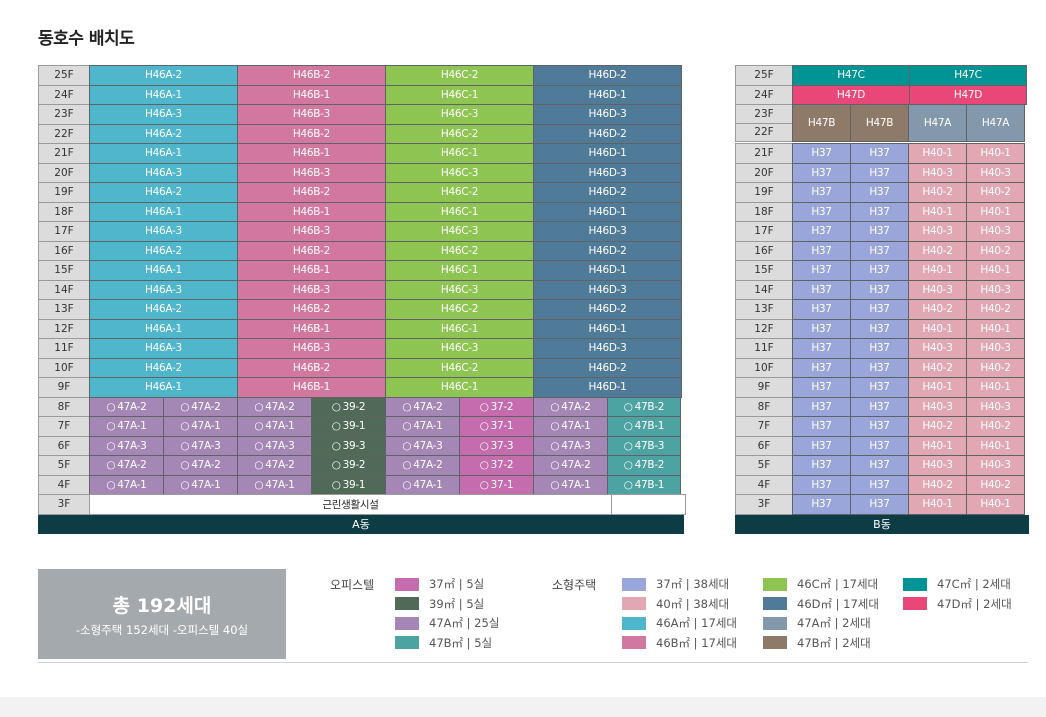  I want to click on floor-row: 6F H37 H37 H40-1 H40-1, so click(882, 445).